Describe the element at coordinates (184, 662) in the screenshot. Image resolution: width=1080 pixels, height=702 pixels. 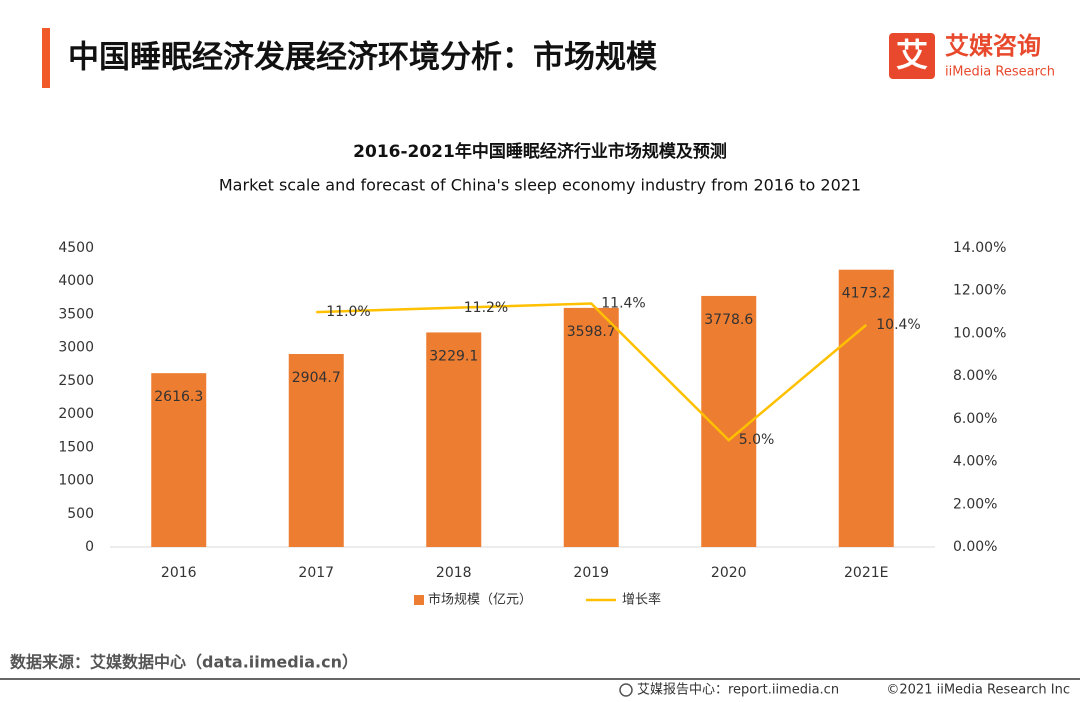
I see `source: 数据来源：艾媒数据中心（data.iimedia.cn）` at that location.